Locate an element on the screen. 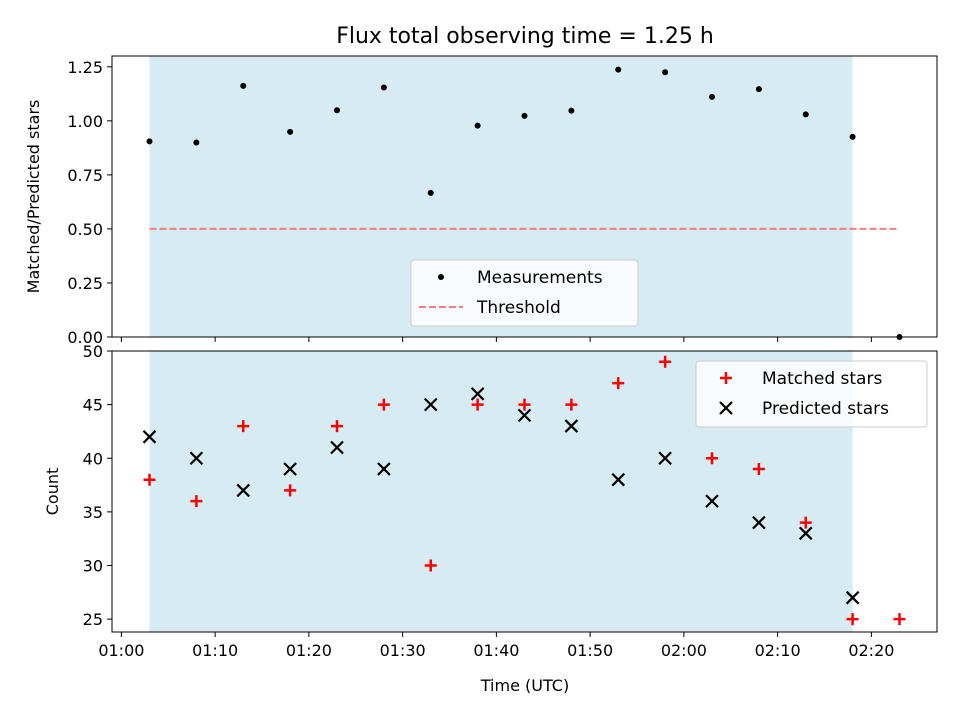 This screenshot has width=960, height=720. y-tick-label: 0.75 is located at coordinates (85, 175).